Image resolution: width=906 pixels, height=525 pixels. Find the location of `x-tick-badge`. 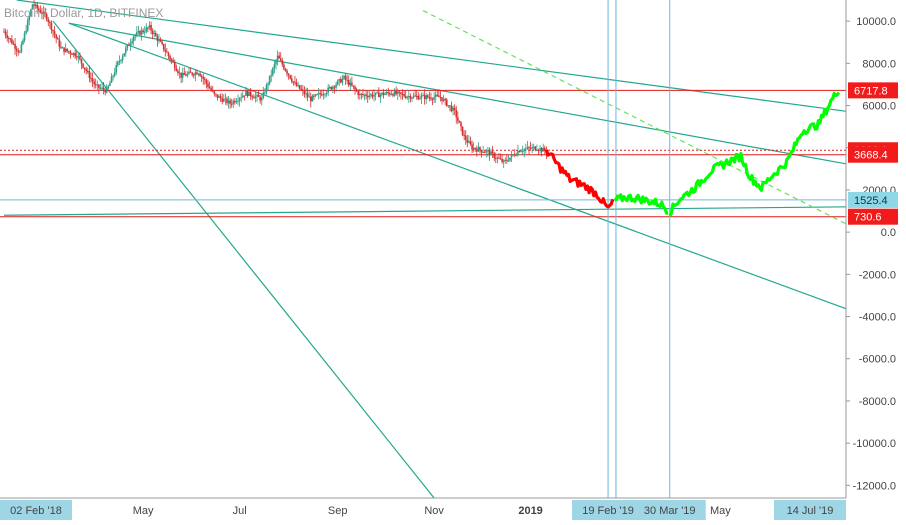

x-tick-badge is located at coordinates (810, 510).